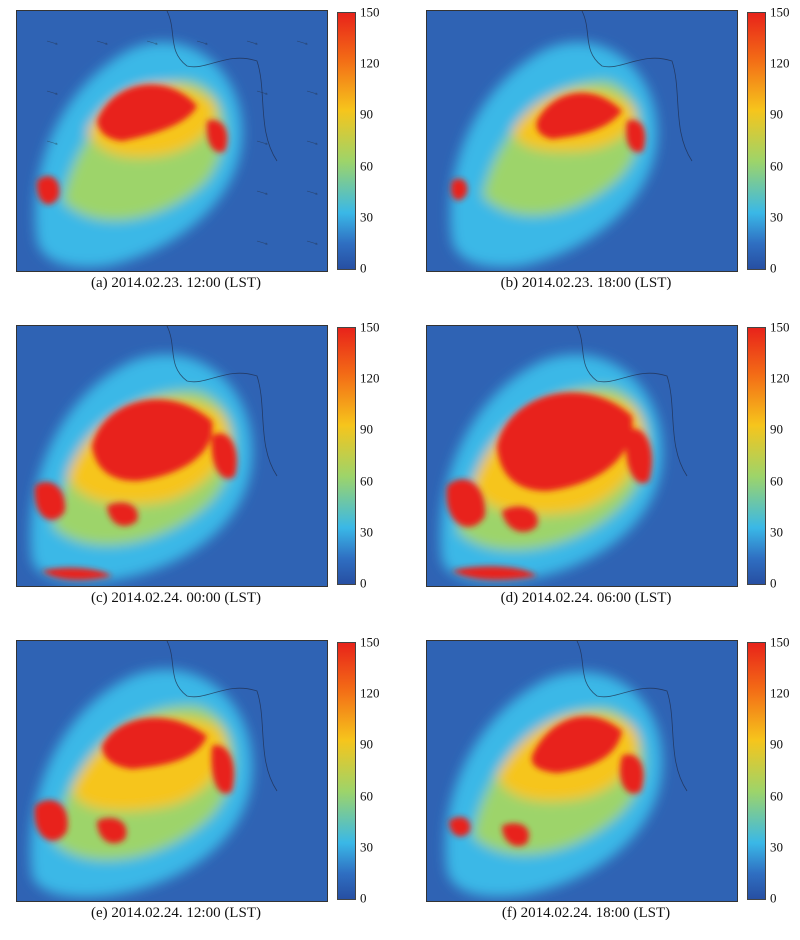 The height and width of the screenshot is (940, 800). I want to click on panel-caption: (b) 2014.02.23. 18:00 (LST), so click(586, 283).